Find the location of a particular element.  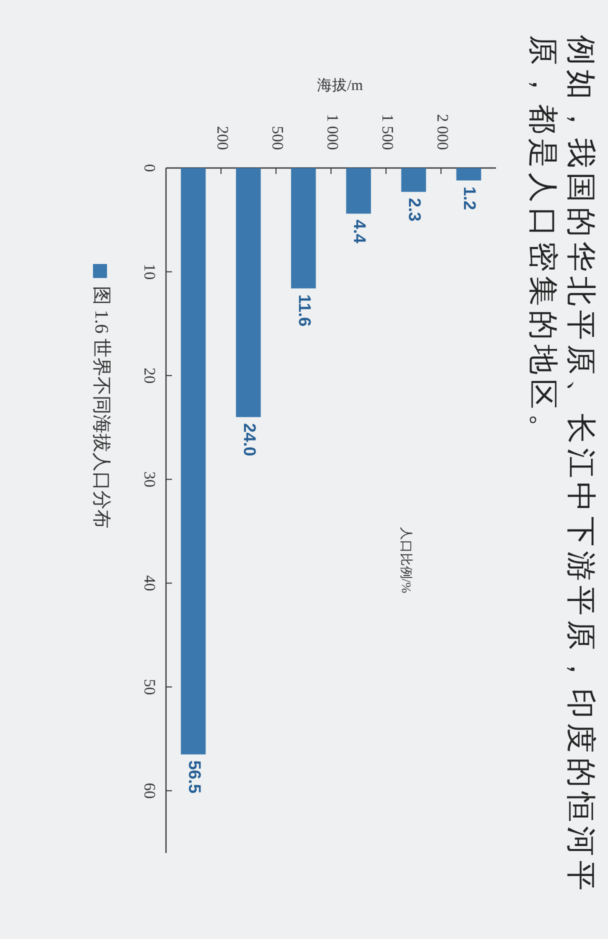

text: 200 is located at coordinates (221, 138).